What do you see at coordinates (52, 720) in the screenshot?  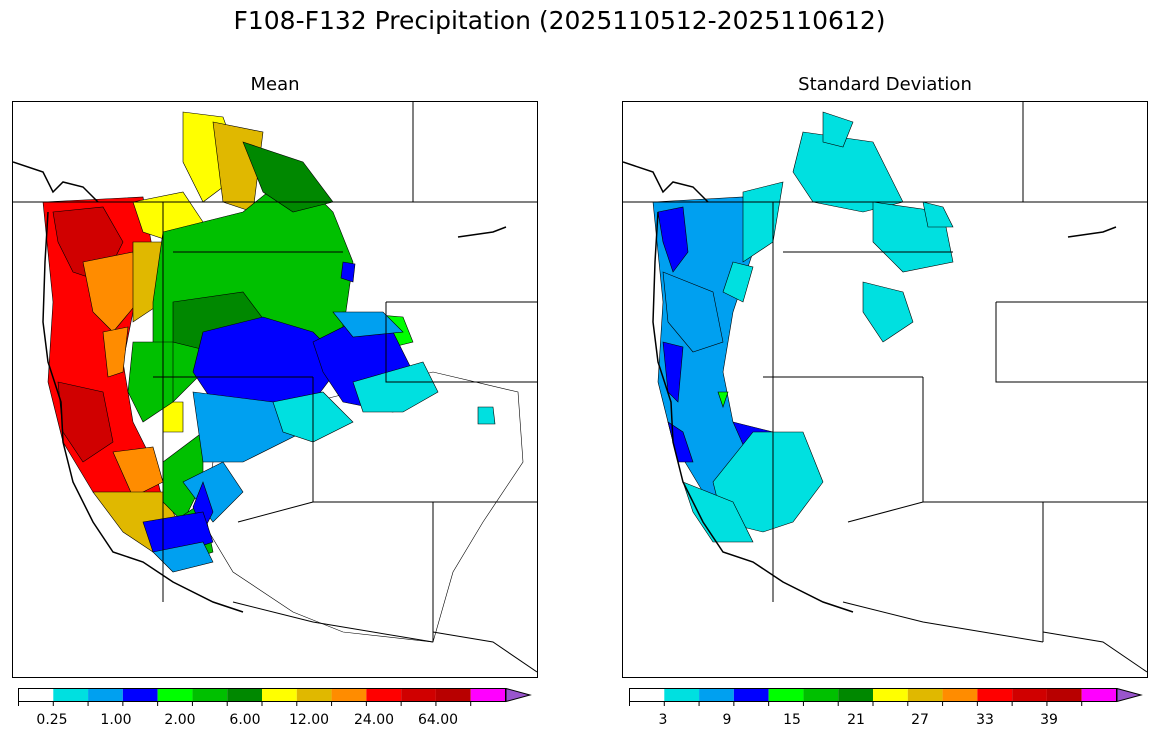 I see `mean-colorbar-tick: 0.25` at bounding box center [52, 720].